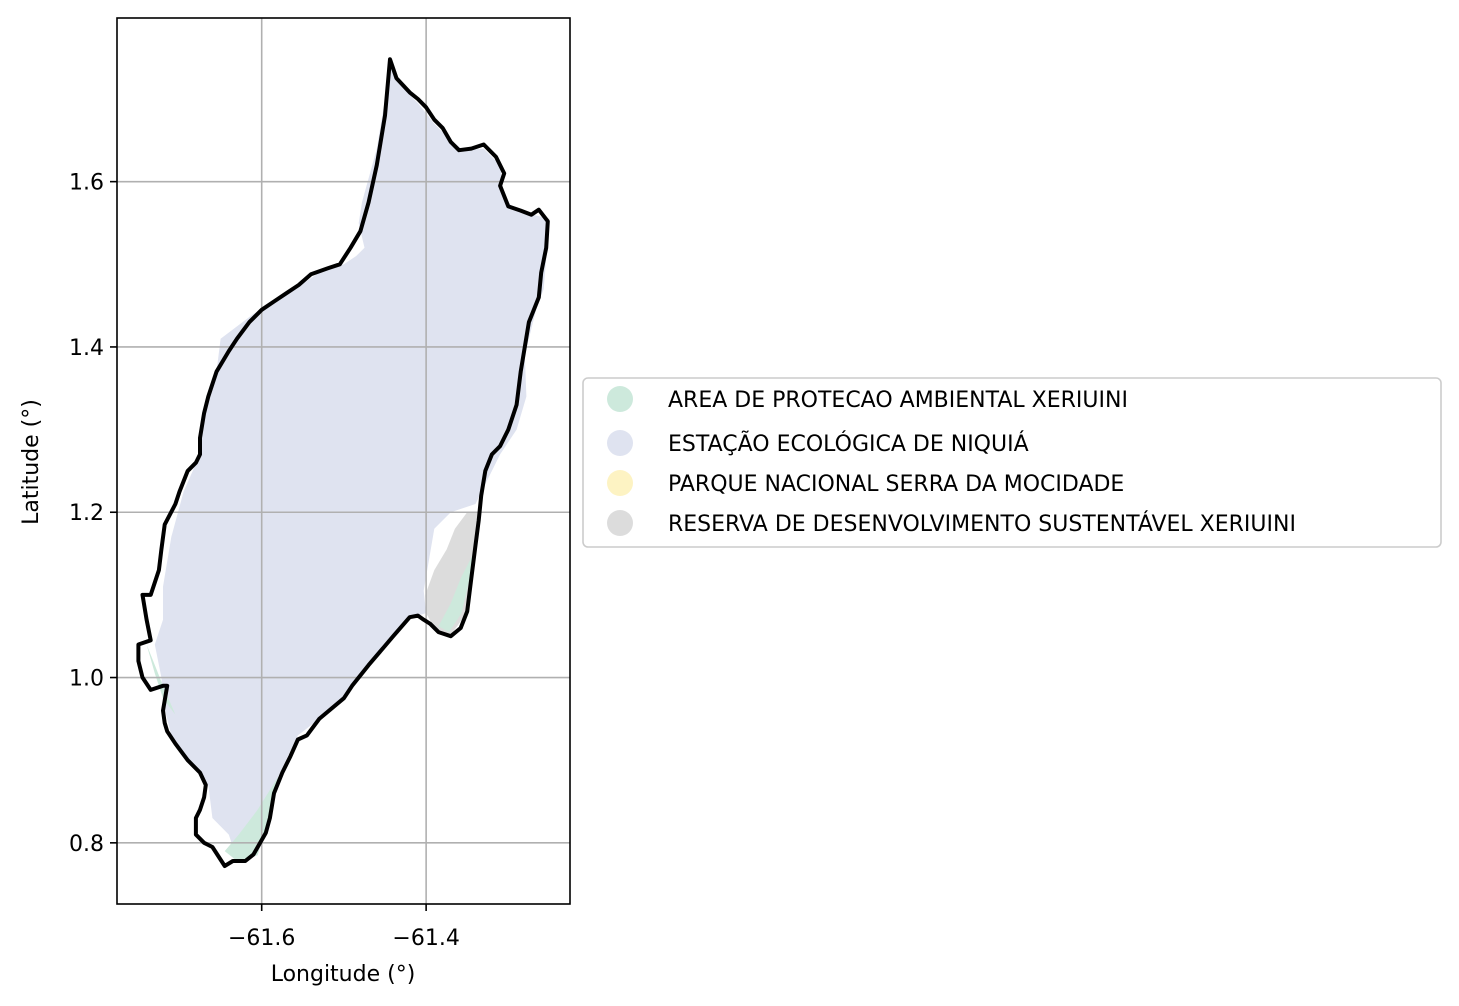 The width and height of the screenshot is (1459, 1006). I want to click on legend-frame, so click(1012, 462).